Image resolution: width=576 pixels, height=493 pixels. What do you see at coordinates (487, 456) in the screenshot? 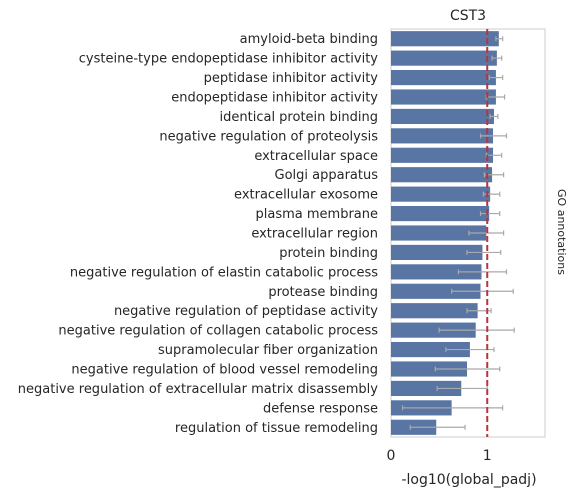
I see `x-tick-label: 1` at bounding box center [487, 456].